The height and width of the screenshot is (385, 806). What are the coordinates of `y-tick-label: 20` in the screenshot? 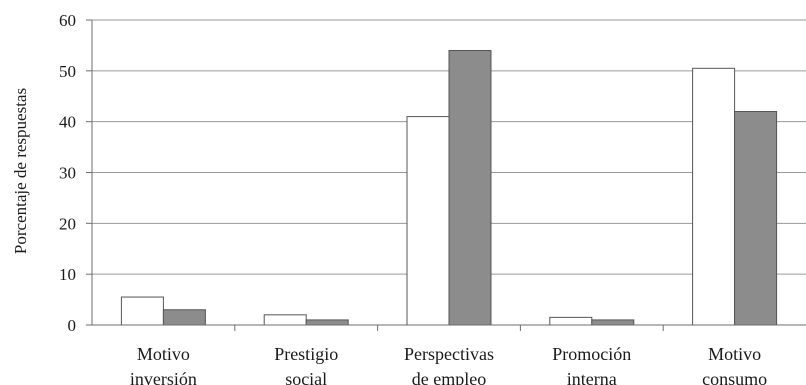 It's located at (67, 223).